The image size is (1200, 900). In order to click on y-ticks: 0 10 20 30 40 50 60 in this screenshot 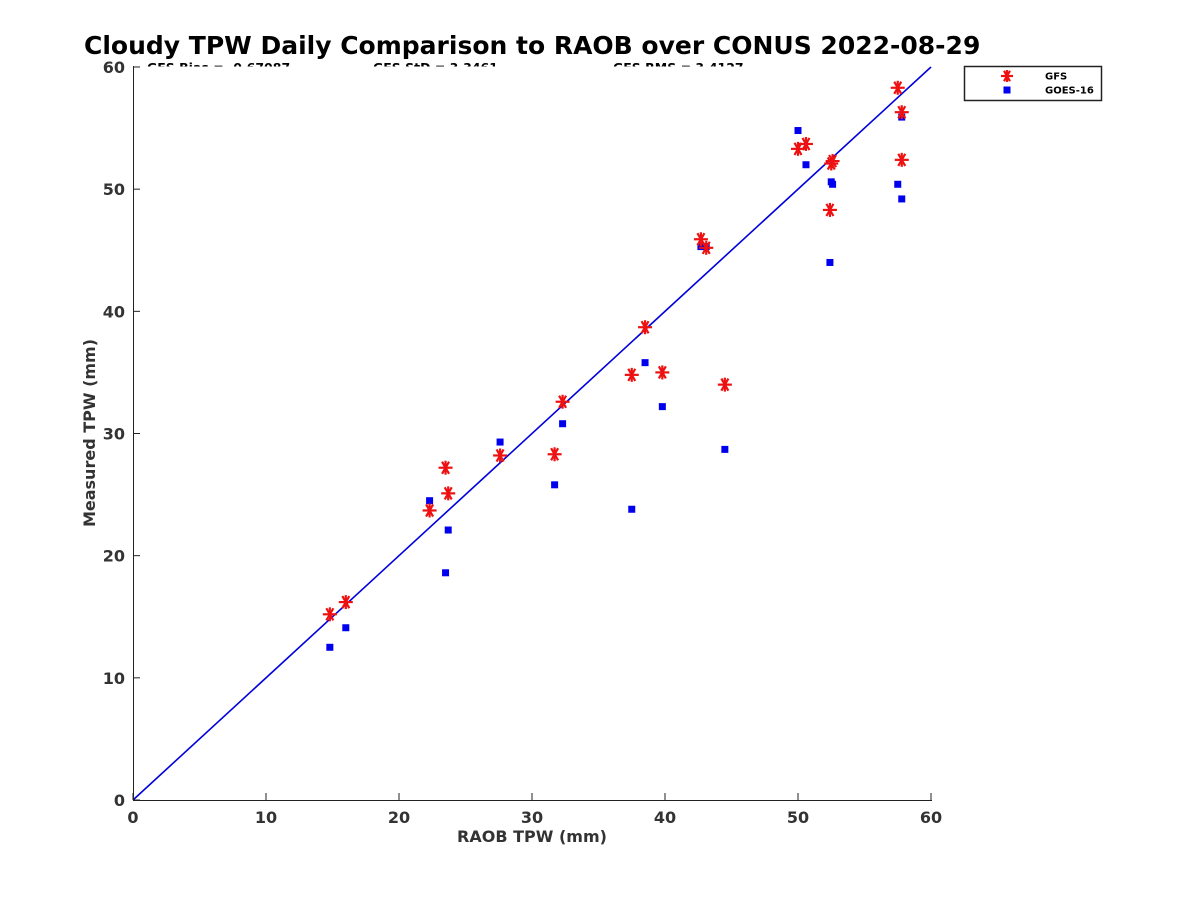, I will do `click(121, 434)`.